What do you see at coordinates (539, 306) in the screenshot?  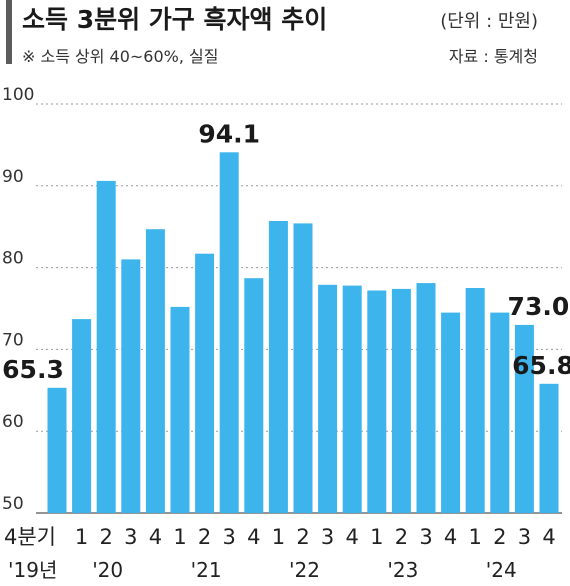 I see `data-label: 73.0` at bounding box center [539, 306].